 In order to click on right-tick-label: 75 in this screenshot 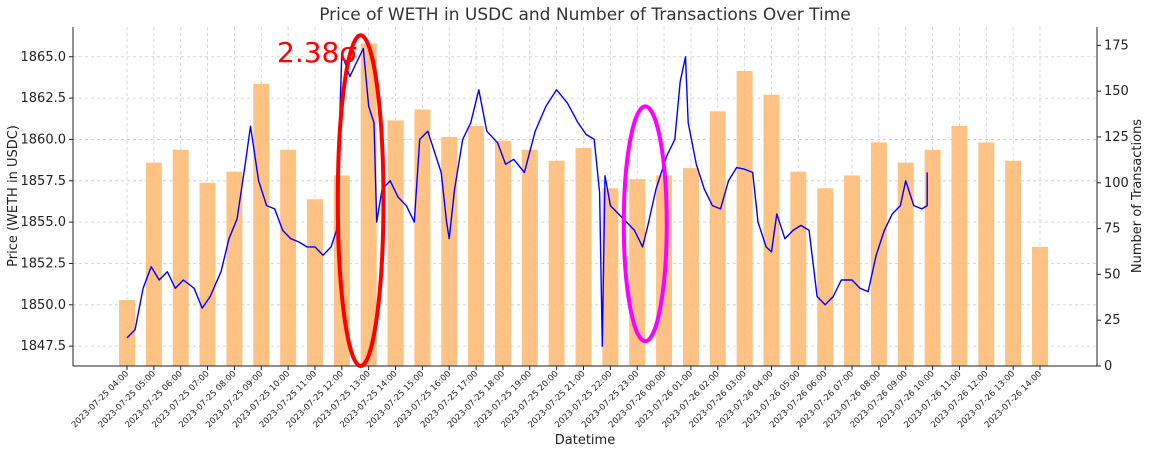, I will do `click(1112, 229)`.